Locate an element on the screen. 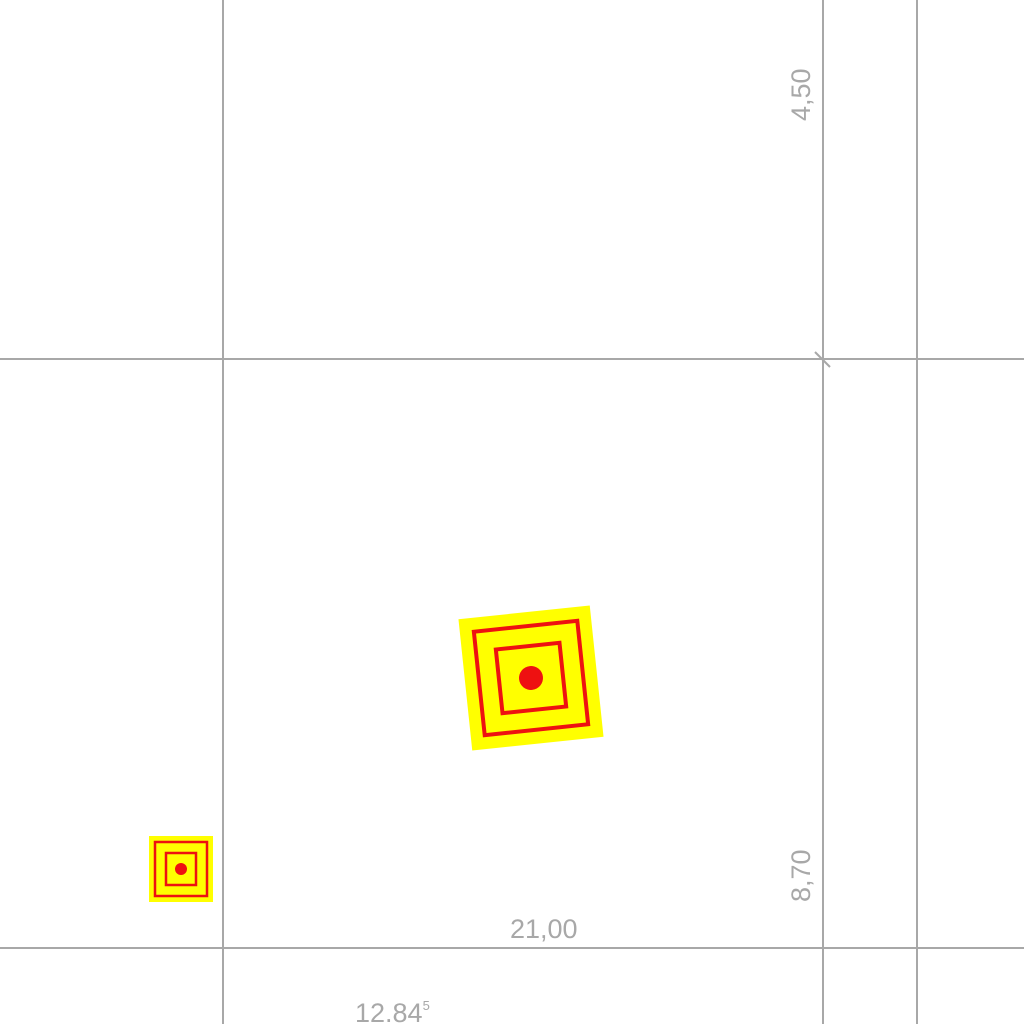 Image resolution: width=1024 pixels, height=1024 pixels. parcel-number-label: 12.845 is located at coordinates (392, 1011).